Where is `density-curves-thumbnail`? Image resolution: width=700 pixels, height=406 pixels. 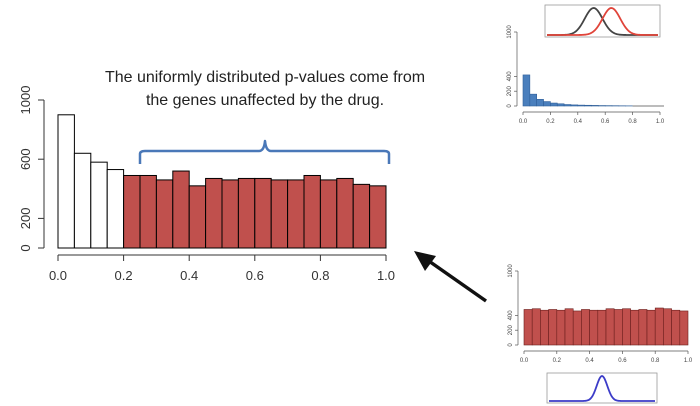 density-curves-thumbnail is located at coordinates (602, 21).